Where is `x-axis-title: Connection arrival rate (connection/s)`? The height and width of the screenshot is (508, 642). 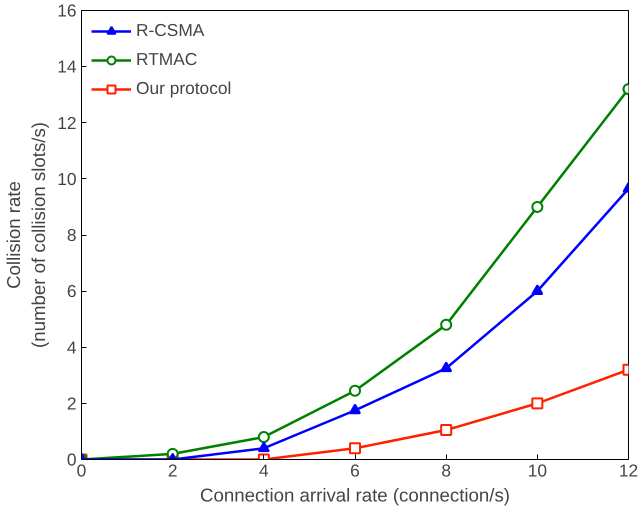 x-axis-title: Connection arrival rate (connection/s) is located at coordinates (355, 495).